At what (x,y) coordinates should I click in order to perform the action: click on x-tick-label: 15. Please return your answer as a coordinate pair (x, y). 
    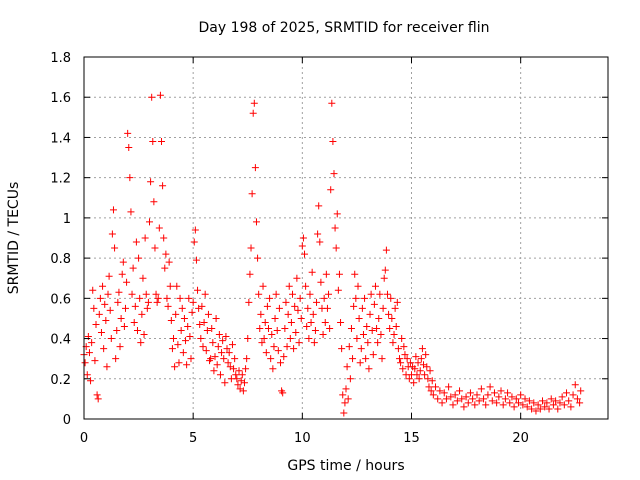
    Looking at the image, I should click on (411, 438).